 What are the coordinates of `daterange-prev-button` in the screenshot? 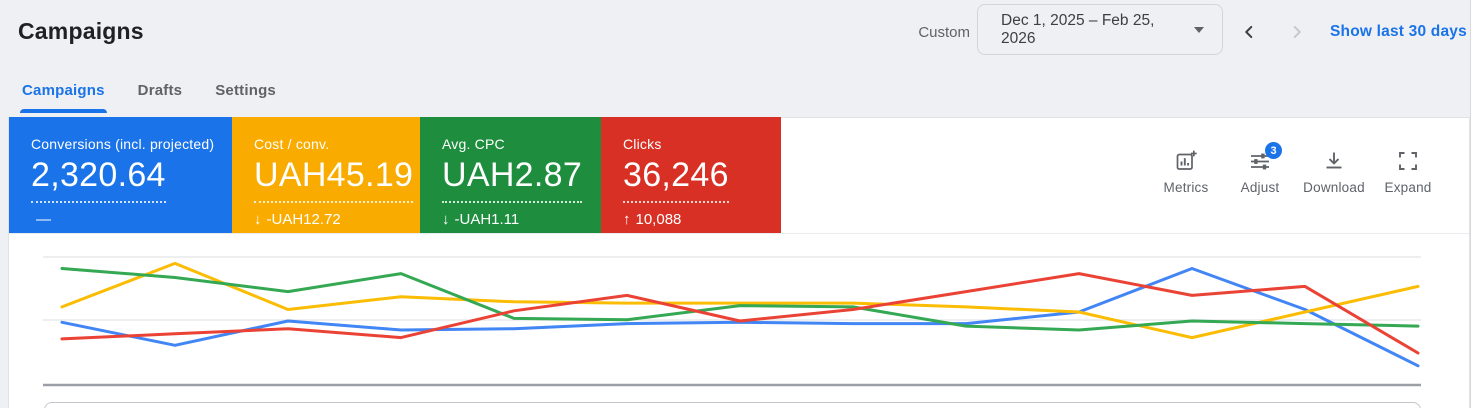 It's located at (1249, 32).